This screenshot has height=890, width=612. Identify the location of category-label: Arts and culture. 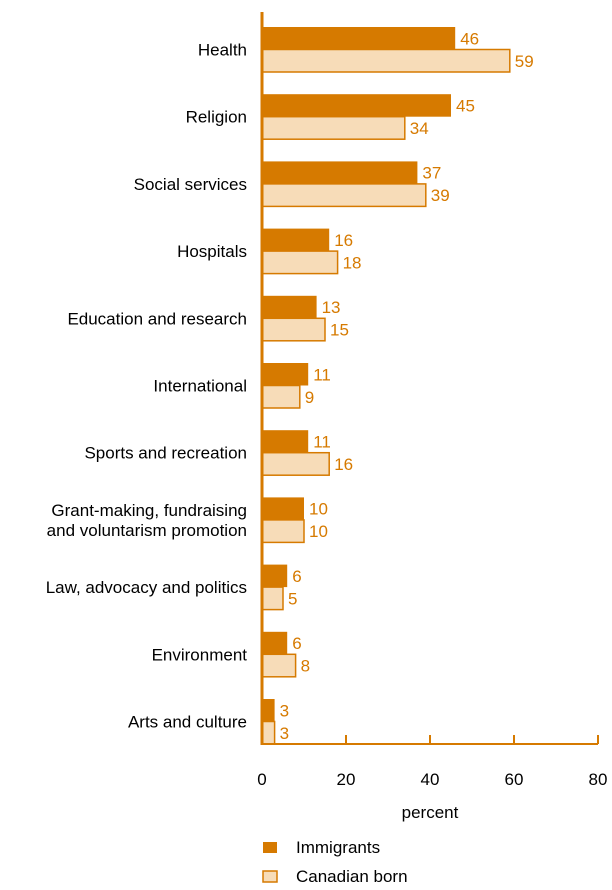
(187, 722).